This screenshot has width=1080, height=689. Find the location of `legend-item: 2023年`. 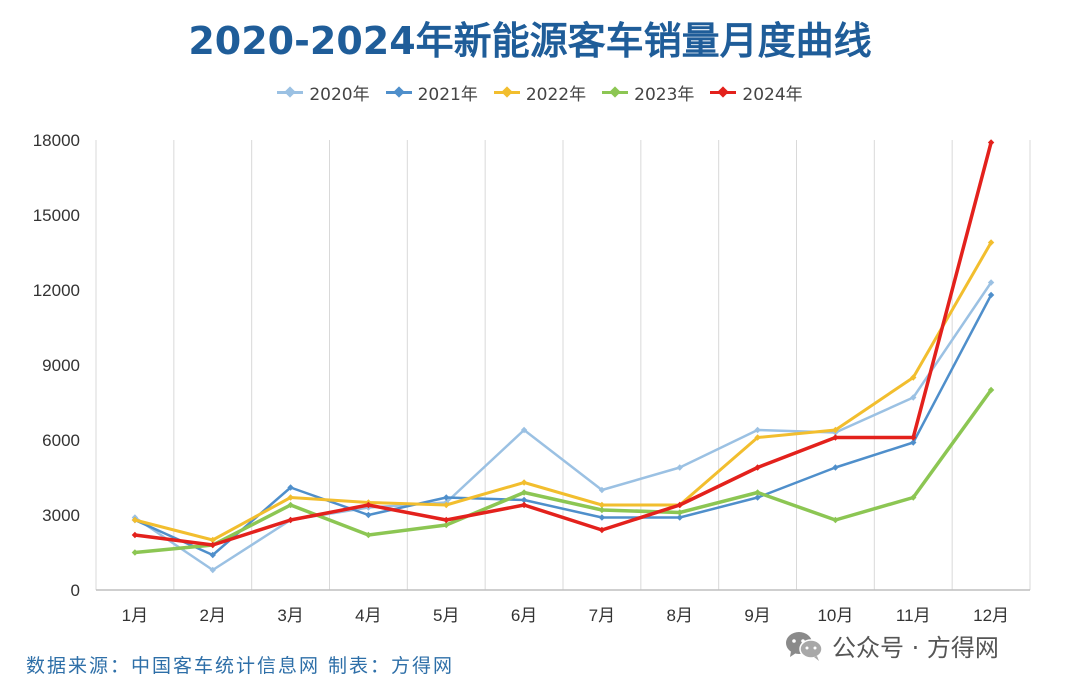

legend-item: 2023年 is located at coordinates (648, 92).